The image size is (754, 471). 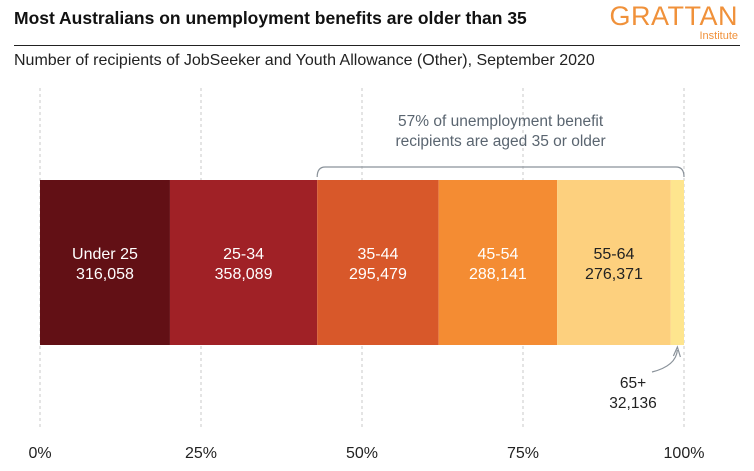 I want to click on bracket, so click(x=500, y=172).